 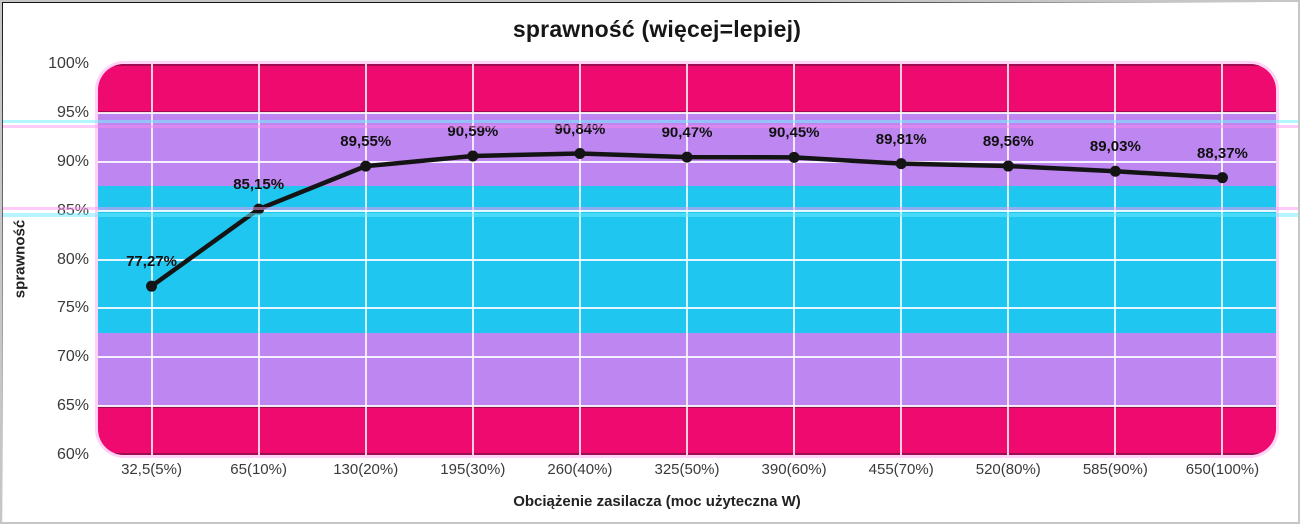 I want to click on x-axis-tick: 65(10%), so click(x=258, y=469).